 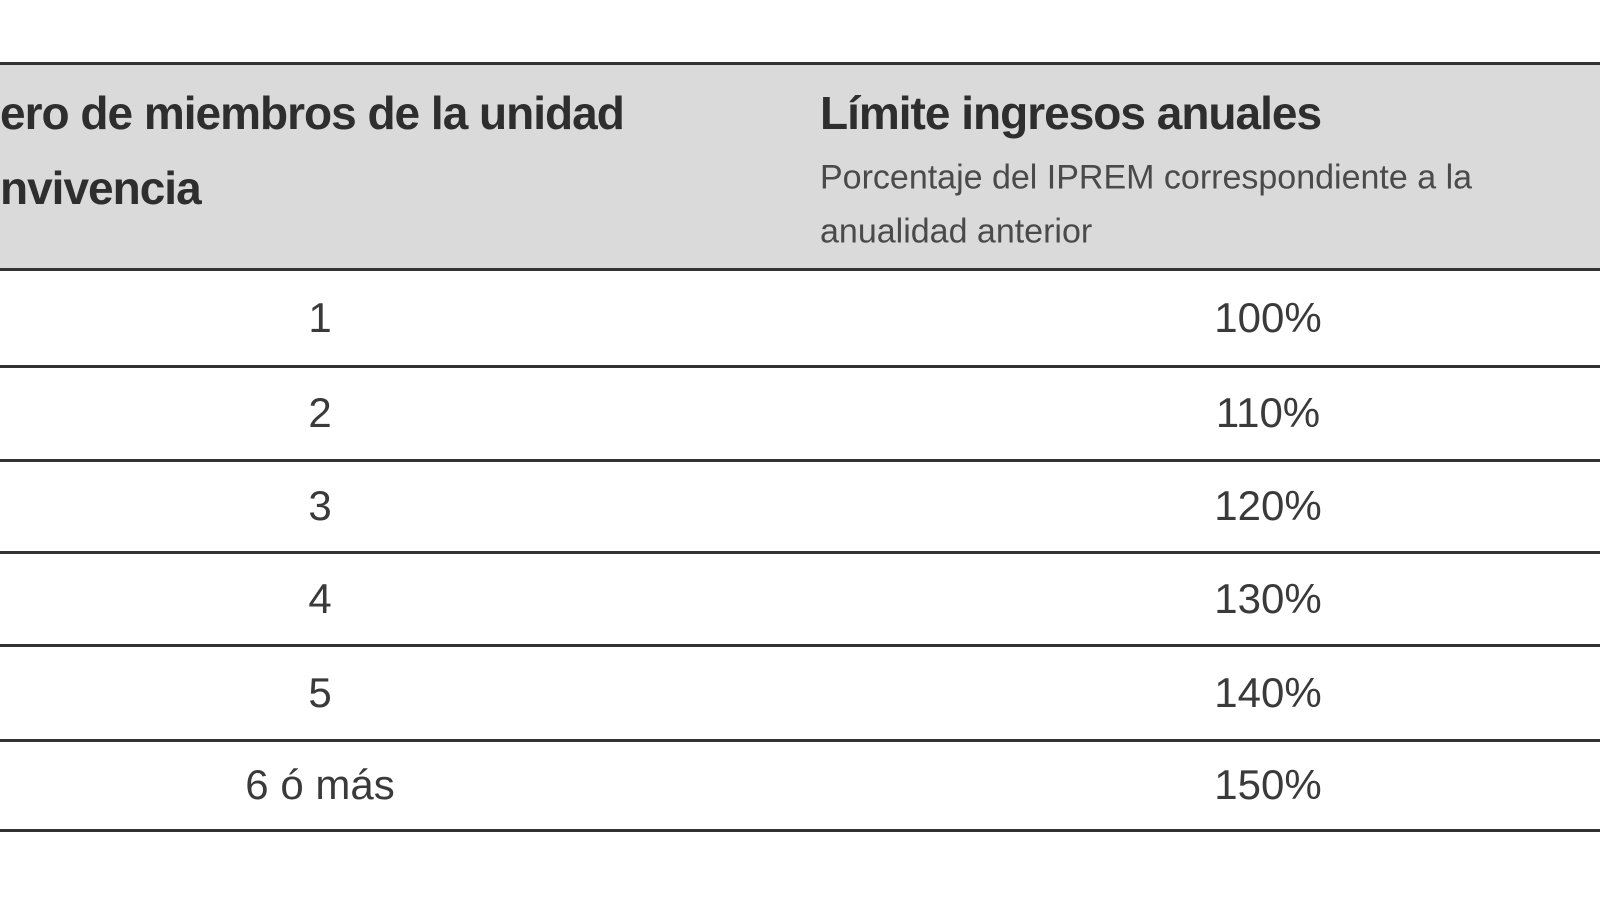 What do you see at coordinates (1268, 692) in the screenshot?
I see `table-cell: 140%` at bounding box center [1268, 692].